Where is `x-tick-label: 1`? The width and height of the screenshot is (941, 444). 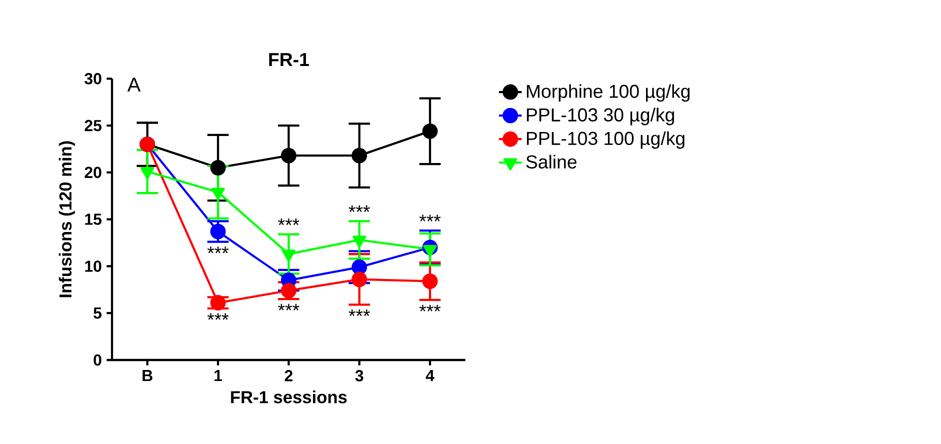 x-tick-label: 1 is located at coordinates (218, 376).